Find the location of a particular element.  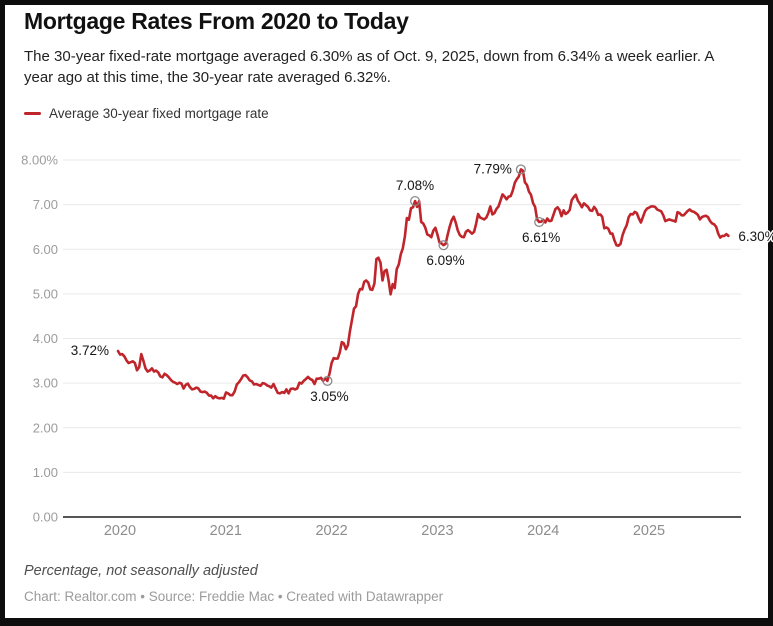

y-tick-label: 4.00 is located at coordinates (45, 338).